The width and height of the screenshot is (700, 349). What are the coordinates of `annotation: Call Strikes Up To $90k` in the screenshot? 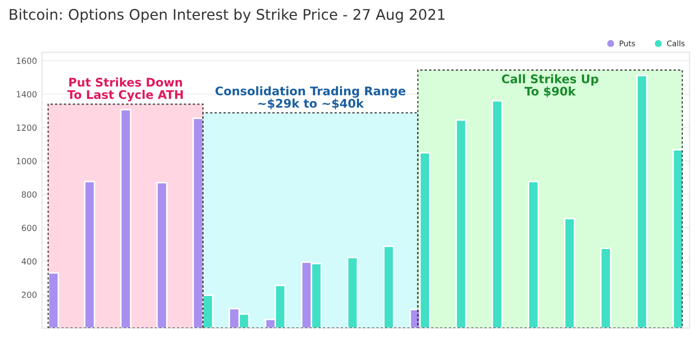 It's located at (550, 86).